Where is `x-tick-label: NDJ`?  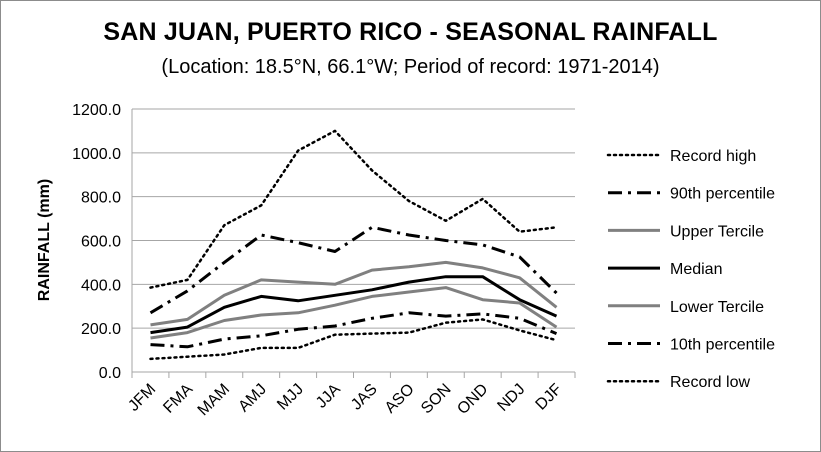 x-tick-label: NDJ is located at coordinates (511, 398).